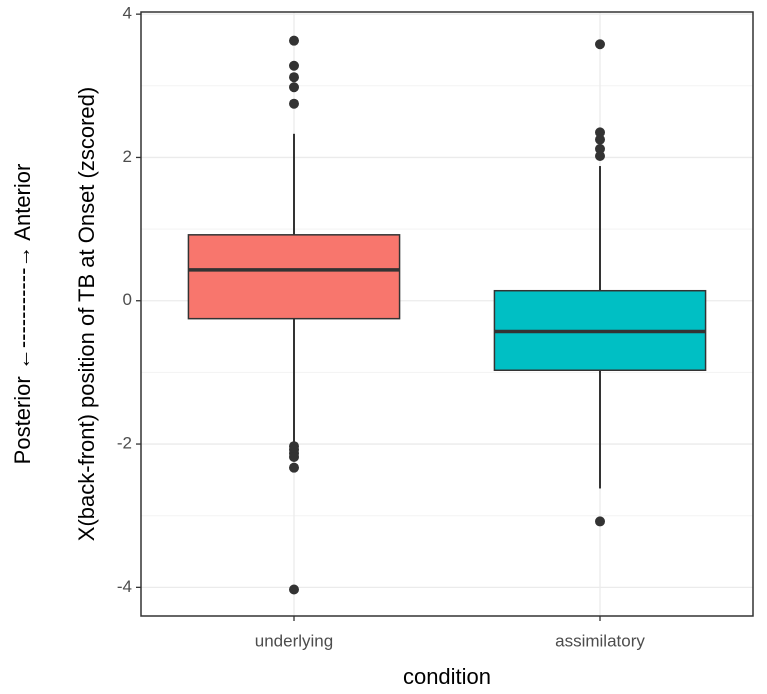 The image size is (767, 694). Describe the element at coordinates (127, 13) in the screenshot. I see `y-tick-label: 4` at that location.